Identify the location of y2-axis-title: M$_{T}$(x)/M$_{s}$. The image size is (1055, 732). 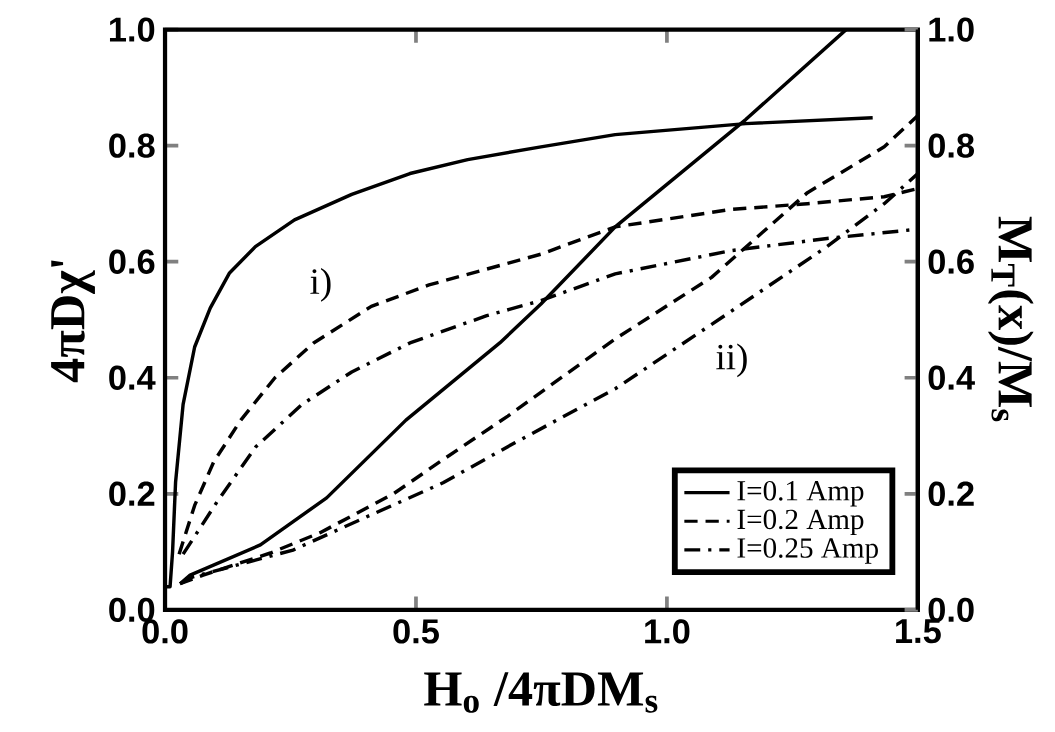
(1010, 319).